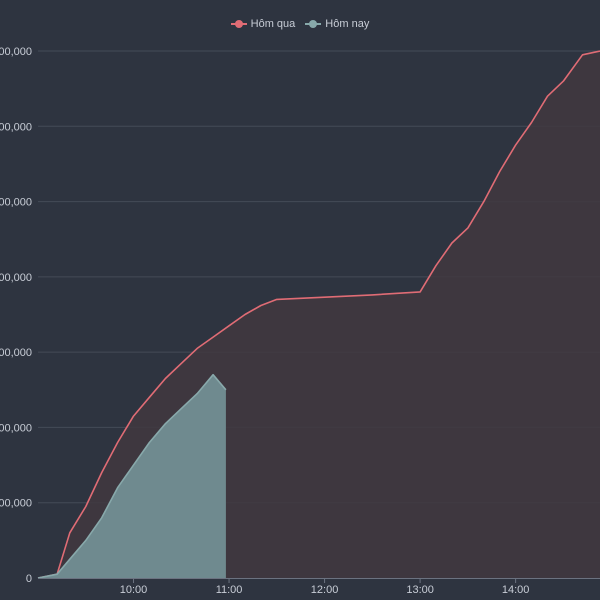  I want to click on y-tick-label-7: 7,000,000, so click(16, 52).